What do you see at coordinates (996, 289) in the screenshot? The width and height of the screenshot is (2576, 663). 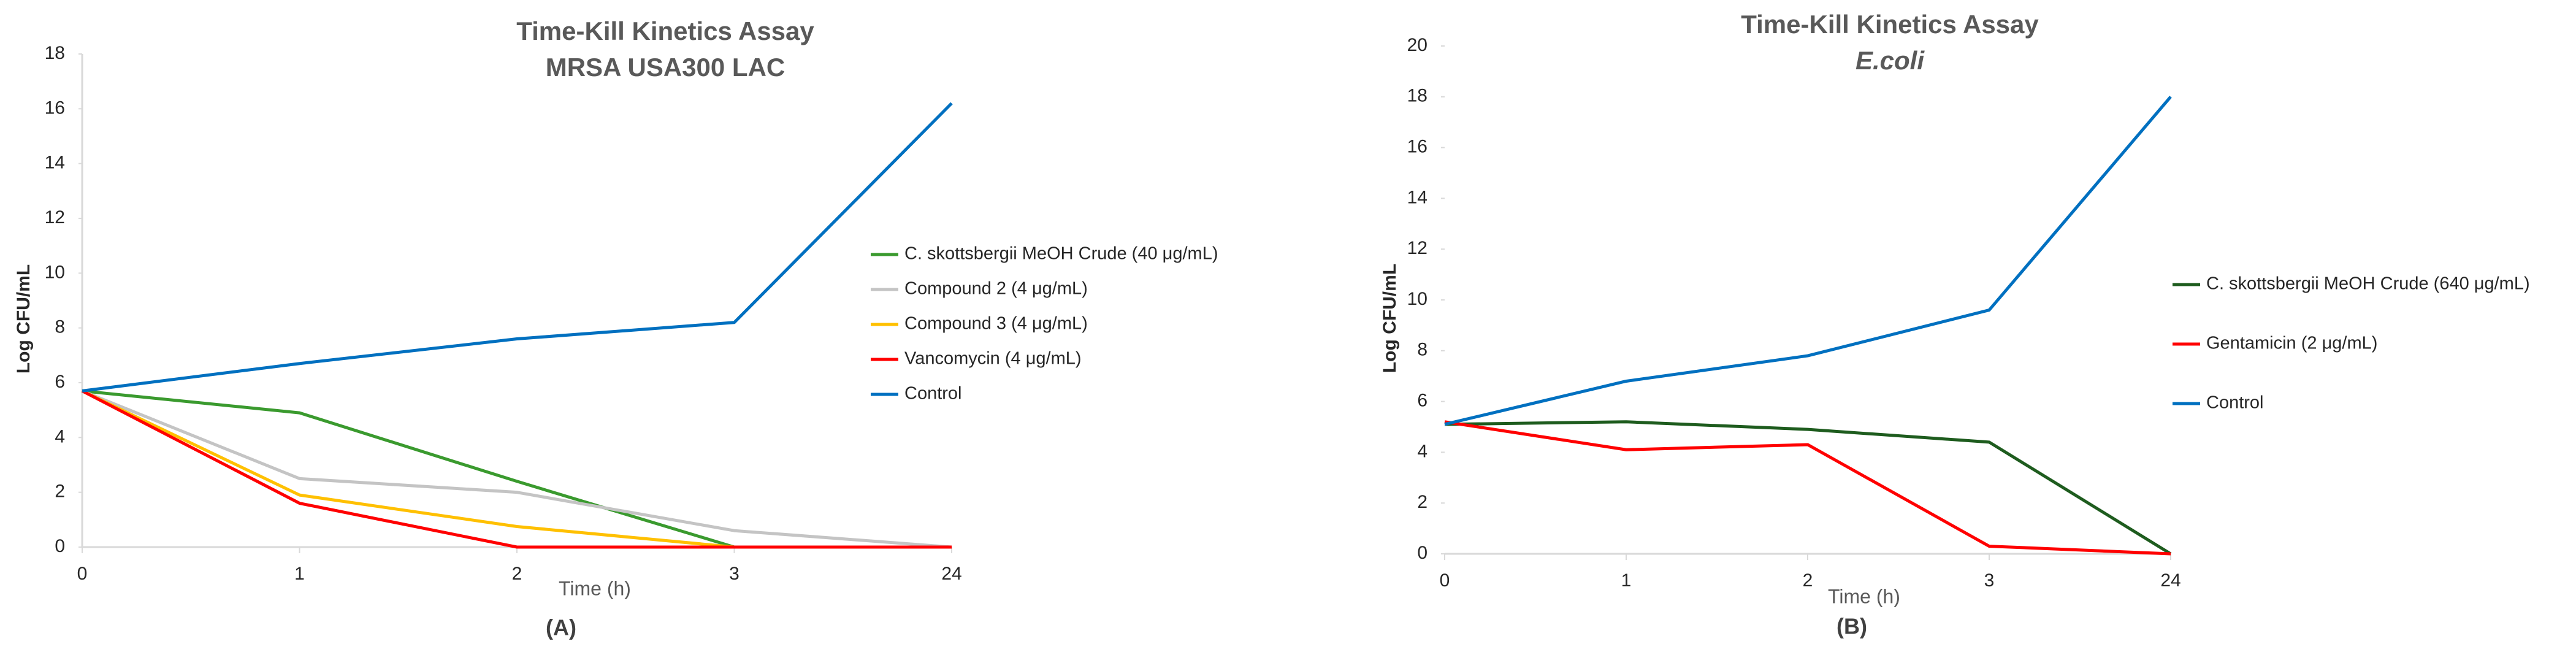 I see `legend-label: Compound 2 (4 μg/mL)` at bounding box center [996, 289].